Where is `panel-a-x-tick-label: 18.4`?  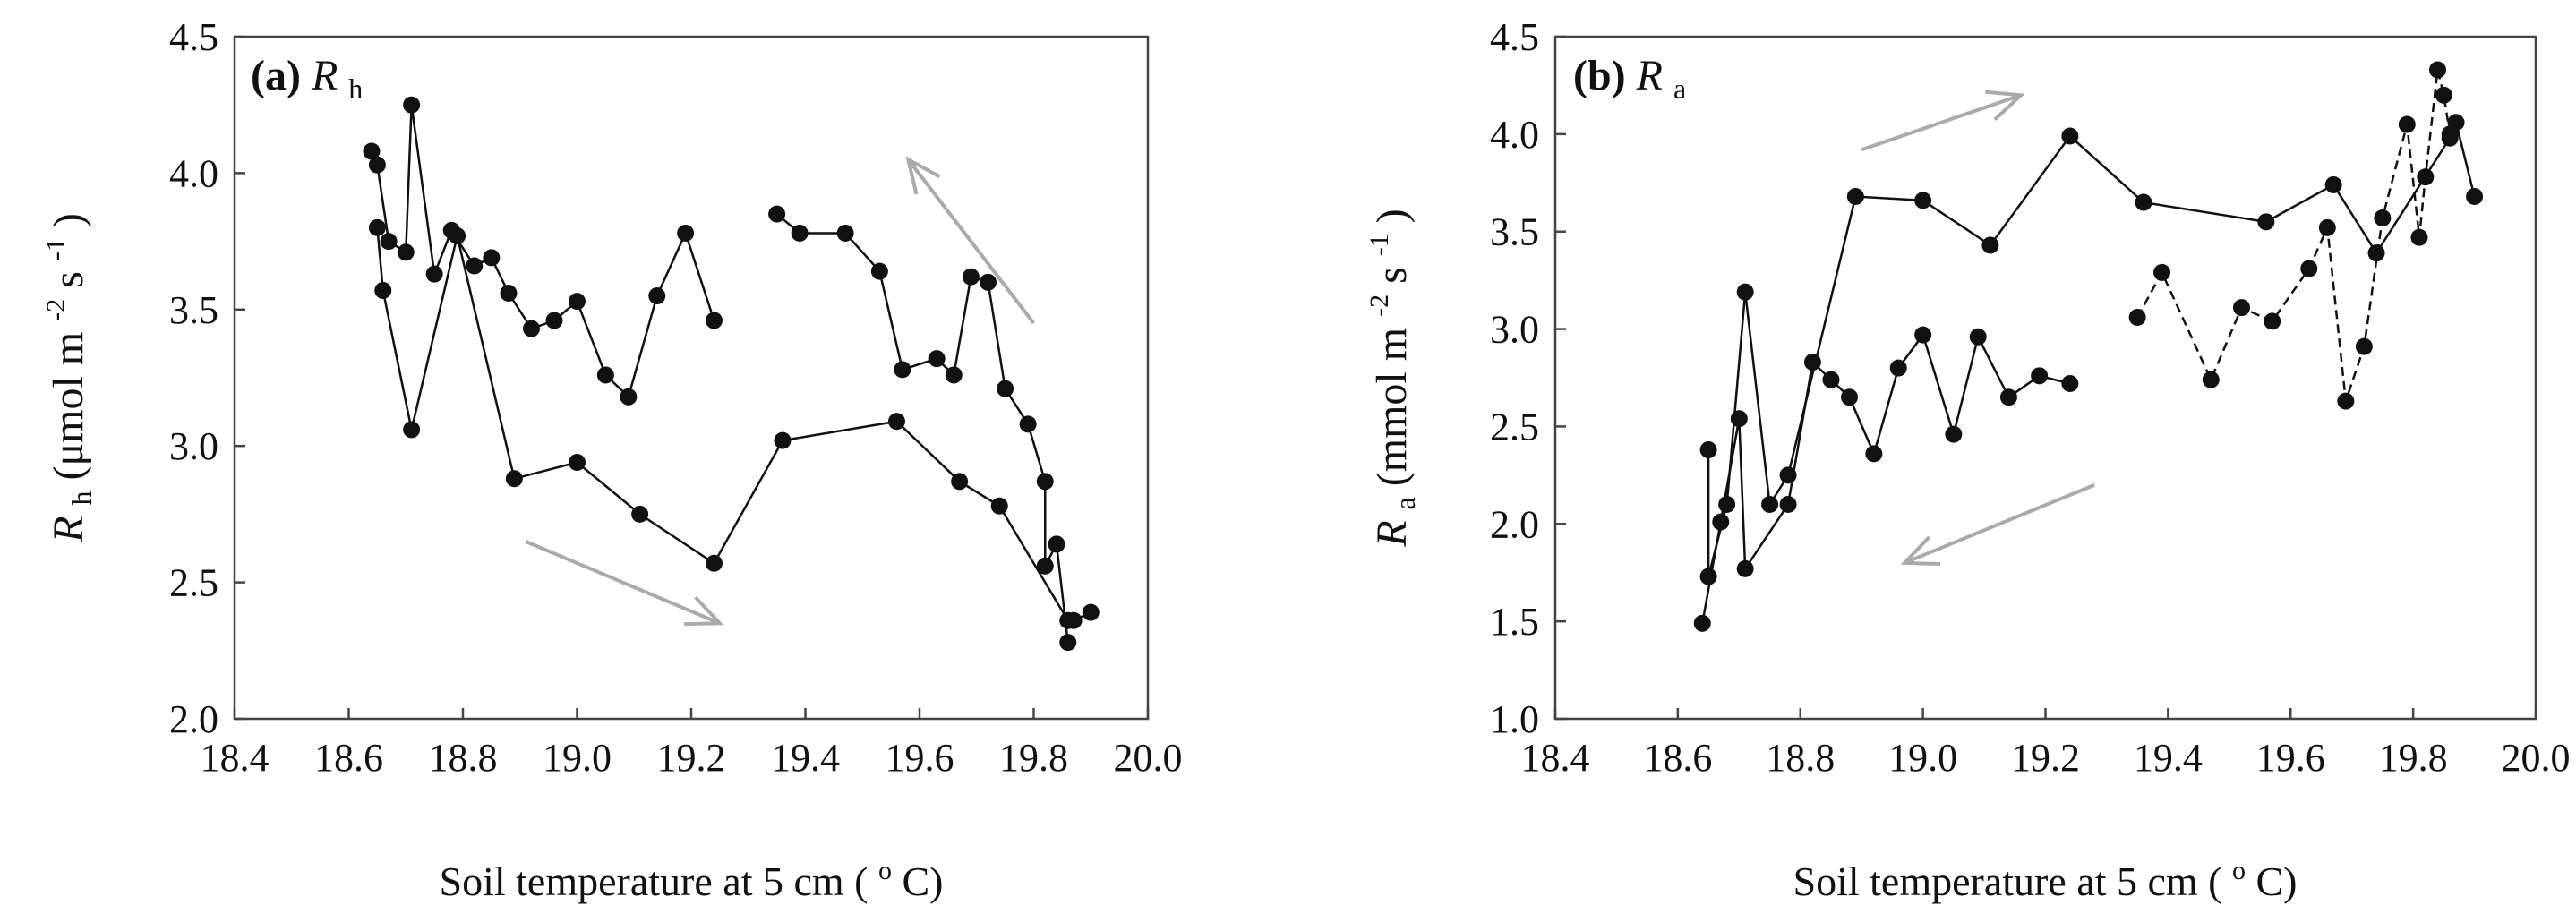 panel-a-x-tick-label: 18.4 is located at coordinates (235, 758).